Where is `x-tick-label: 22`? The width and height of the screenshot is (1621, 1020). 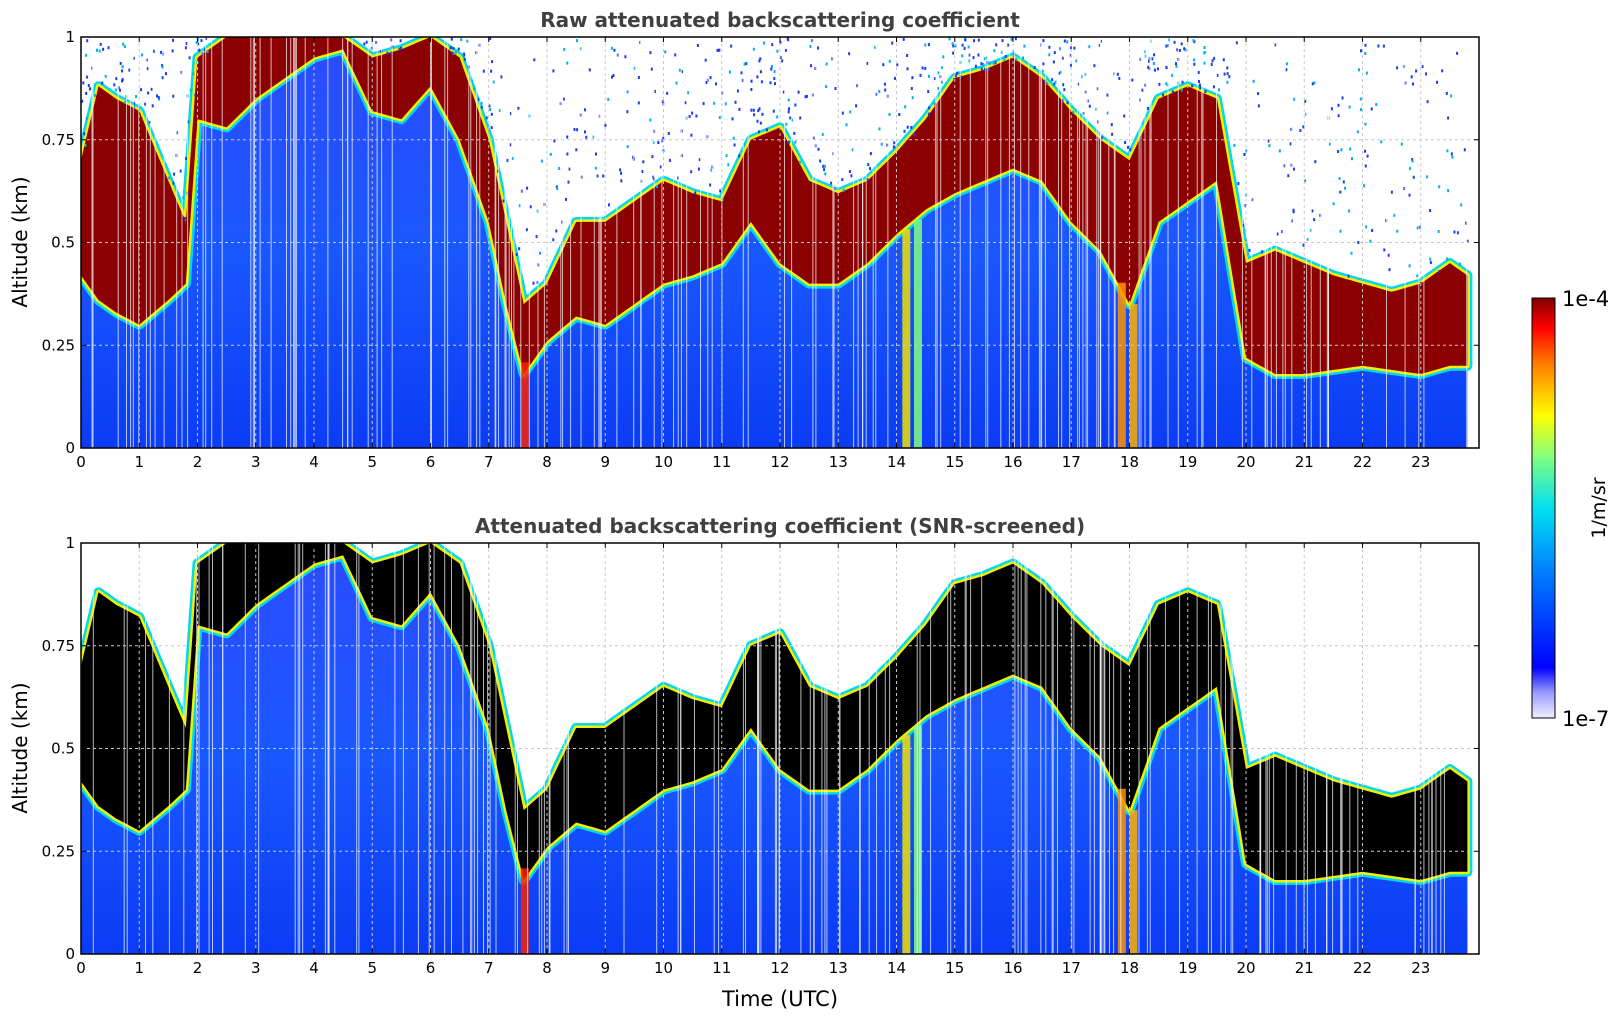
x-tick-label: 22 is located at coordinates (1362, 968).